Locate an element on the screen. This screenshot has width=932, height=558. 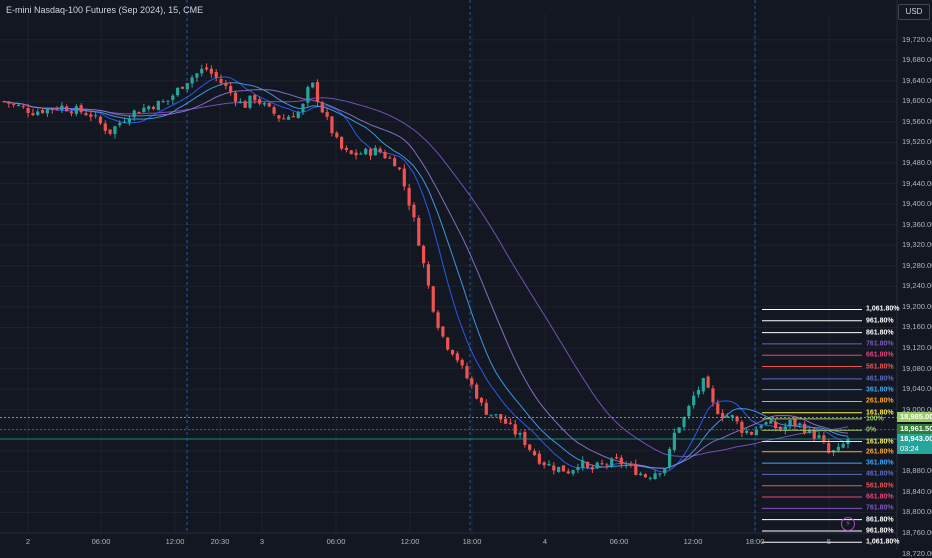
fib-level-label: 1,061.80% is located at coordinates (883, 542).